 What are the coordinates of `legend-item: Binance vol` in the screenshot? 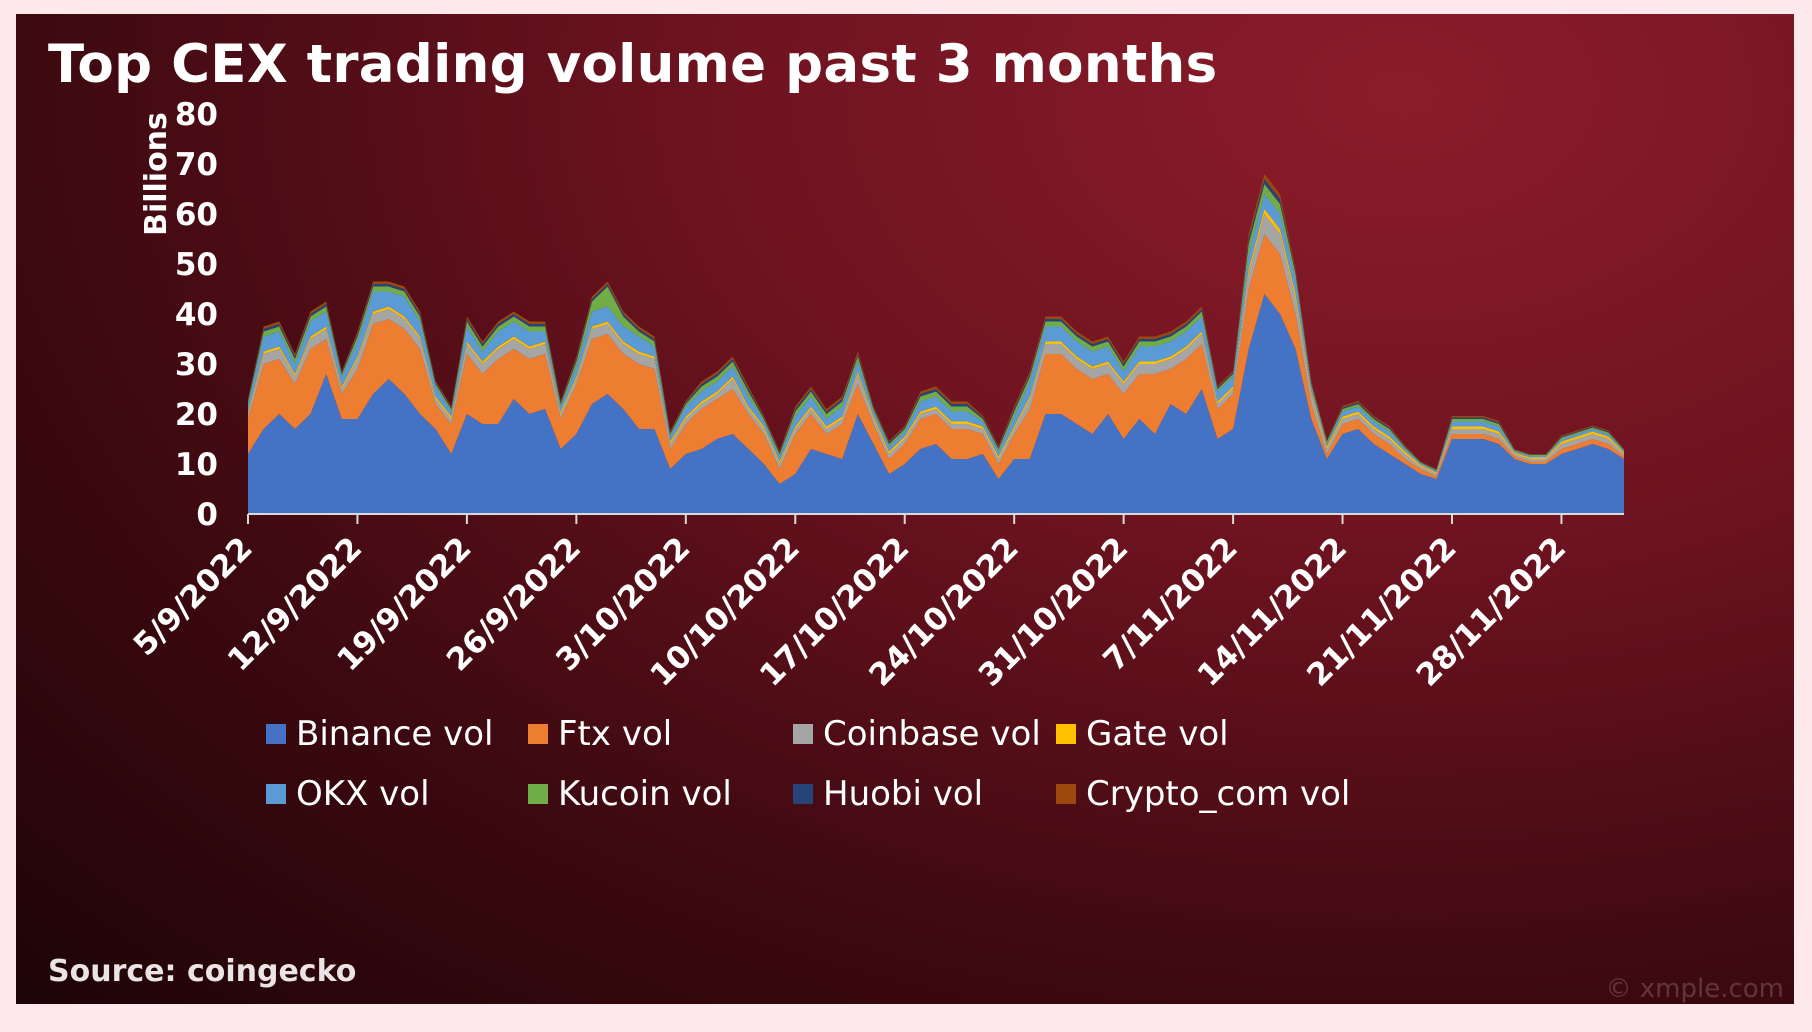 It's located at (380, 734).